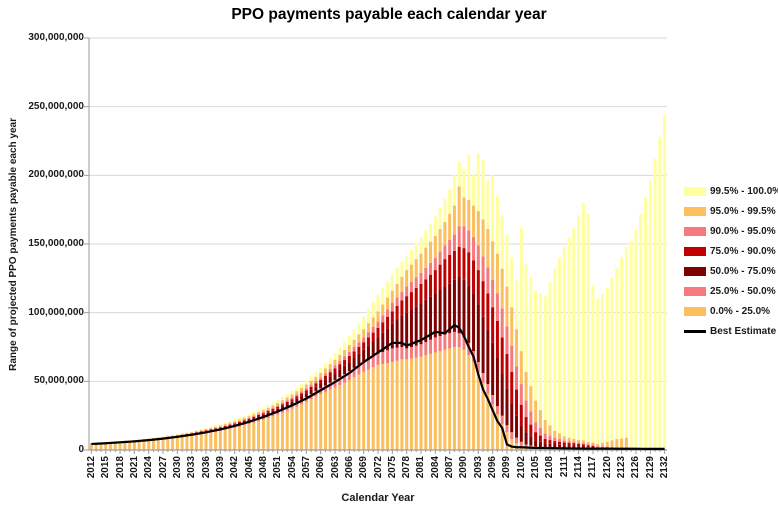 The height and width of the screenshot is (508, 778). What do you see at coordinates (550, 467) in the screenshot?
I see `x-tick-label: 2108` at bounding box center [550, 467].